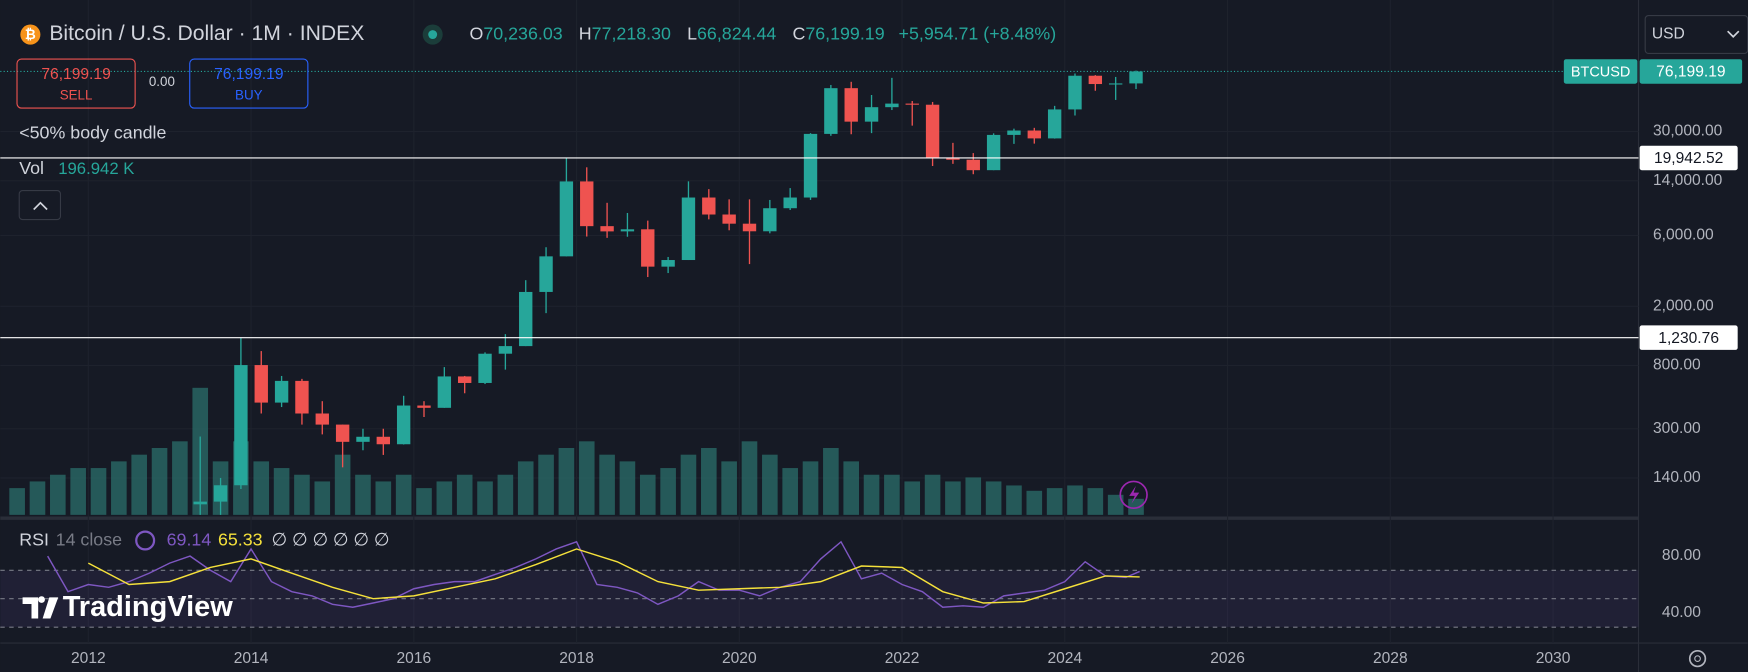  I want to click on settings-icon, so click(1697, 658).